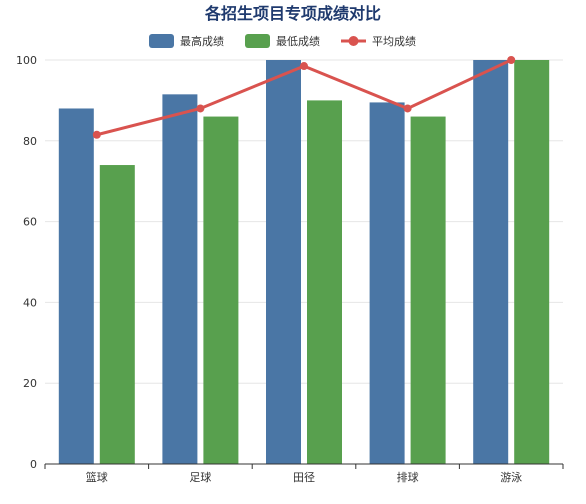  What do you see at coordinates (511, 60) in the screenshot?
I see `average-point-游泳` at bounding box center [511, 60].